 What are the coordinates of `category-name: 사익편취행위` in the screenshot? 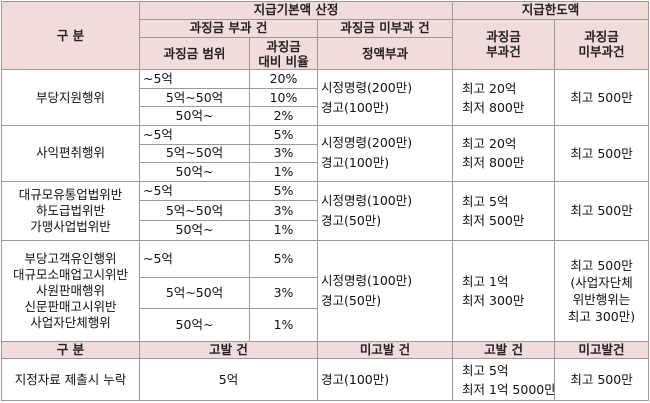 It's located at (70, 153).